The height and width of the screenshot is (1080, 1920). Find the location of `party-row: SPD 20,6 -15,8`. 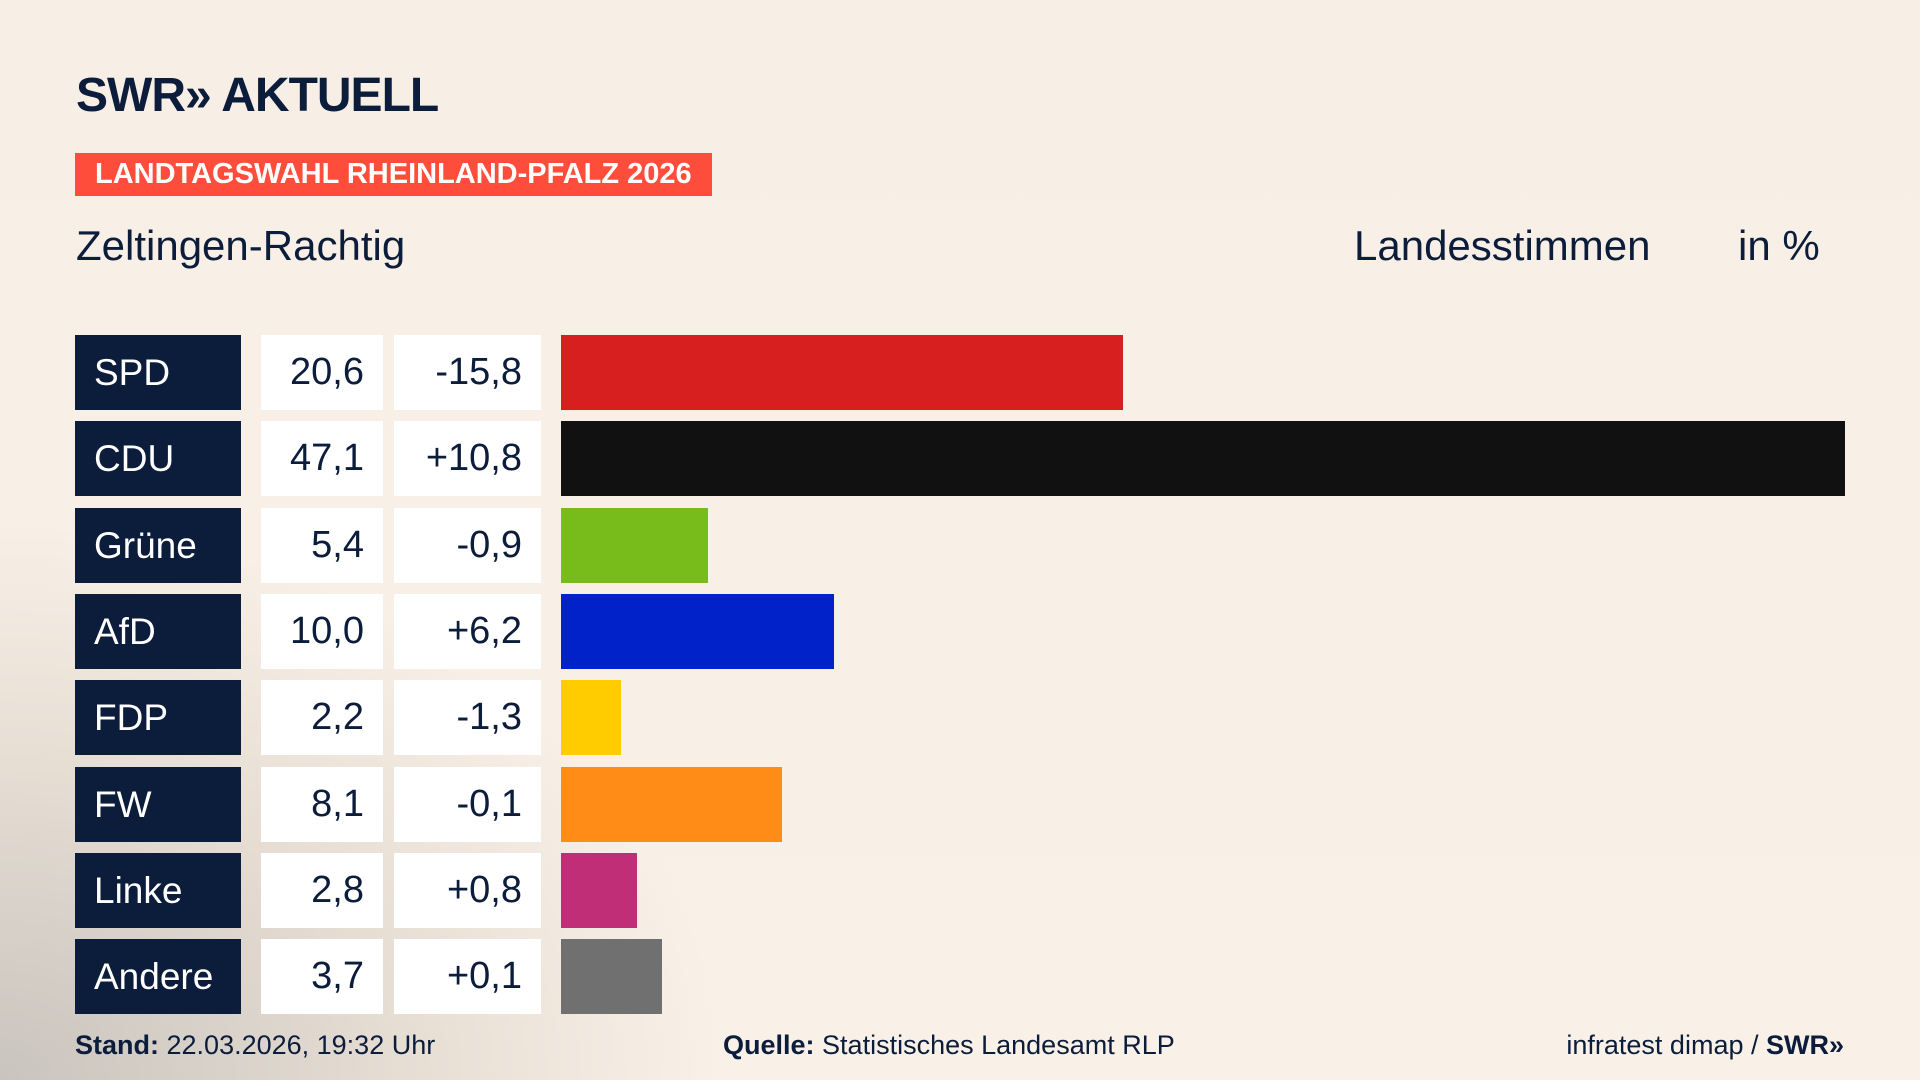

party-row: SPD 20,6 -15,8 is located at coordinates (960, 372).